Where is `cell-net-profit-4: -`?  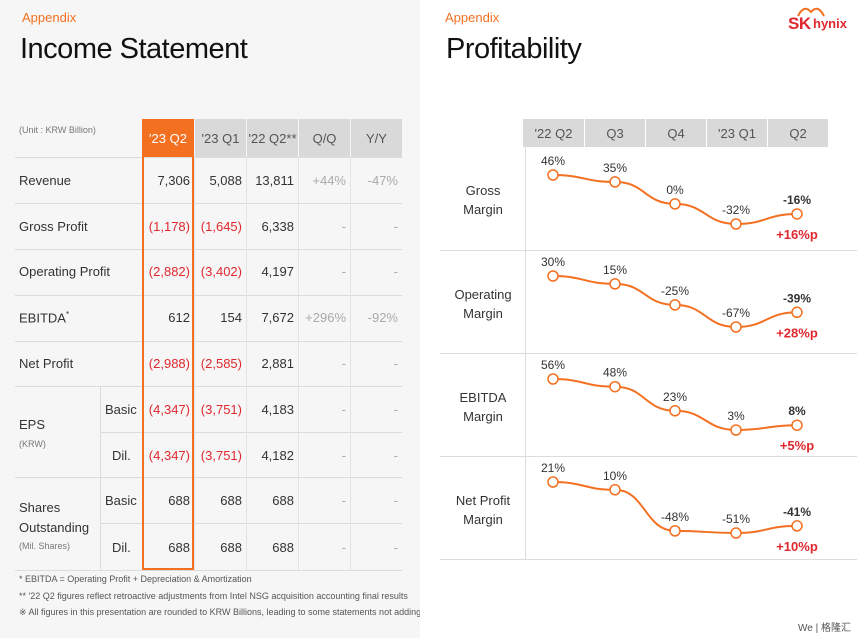 cell-net-profit-4: - is located at coordinates (395, 363).